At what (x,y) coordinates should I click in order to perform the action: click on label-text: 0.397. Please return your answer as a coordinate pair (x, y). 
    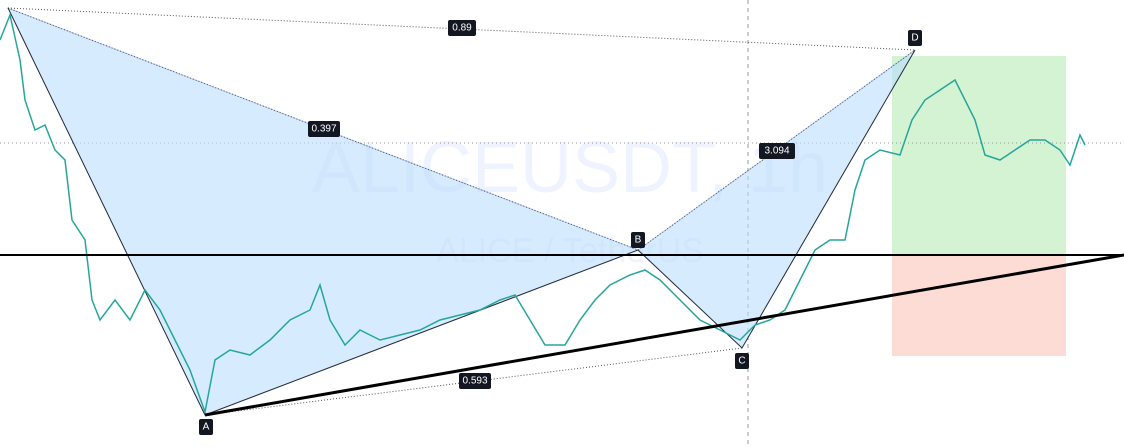
    Looking at the image, I should click on (323, 129).